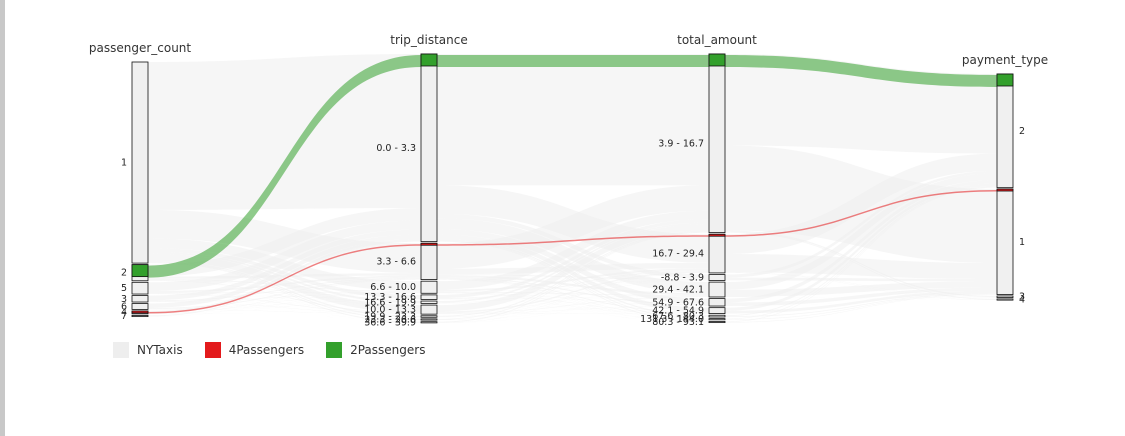  What do you see at coordinates (1005, 60) in the screenshot?
I see `dimension-title-payment-type: payment_type` at bounding box center [1005, 60].